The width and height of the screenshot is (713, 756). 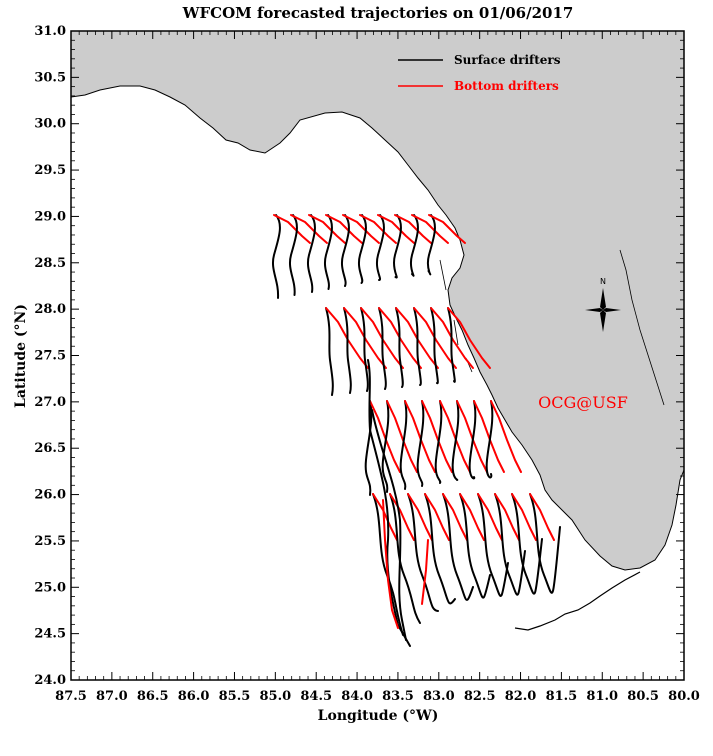 I want to click on x-tick-label: 86.0, so click(x=194, y=696).